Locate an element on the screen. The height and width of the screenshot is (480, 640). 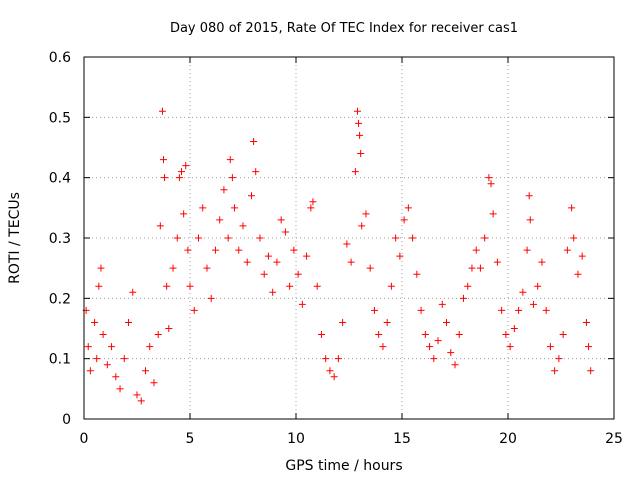
y-tick-label: 0 is located at coordinates (66, 420).